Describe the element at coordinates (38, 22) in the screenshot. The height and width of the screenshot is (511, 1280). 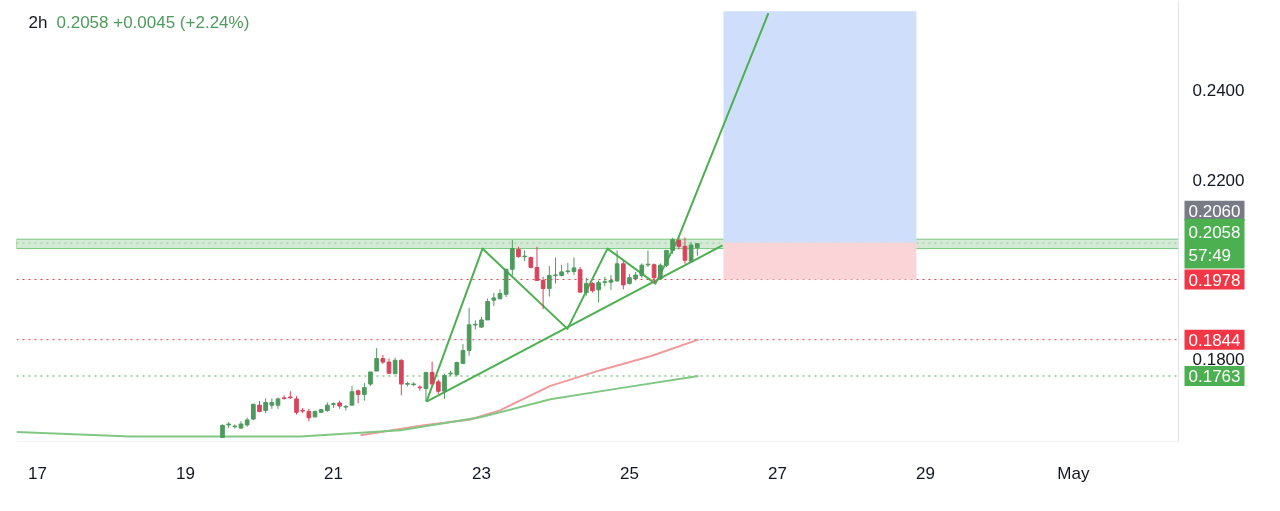
I see `text: 2h` at that location.